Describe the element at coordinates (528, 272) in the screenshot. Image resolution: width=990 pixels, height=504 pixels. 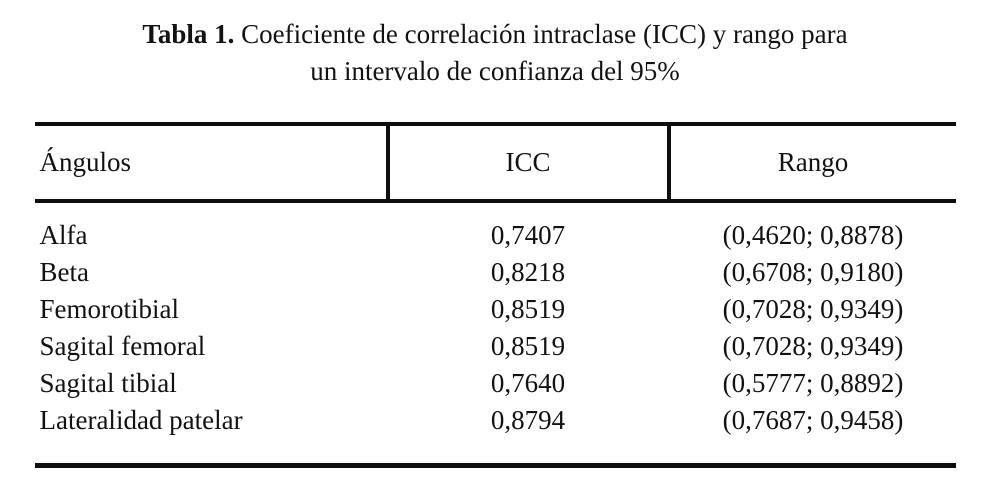
I see `cell-icc: 0,8218` at that location.